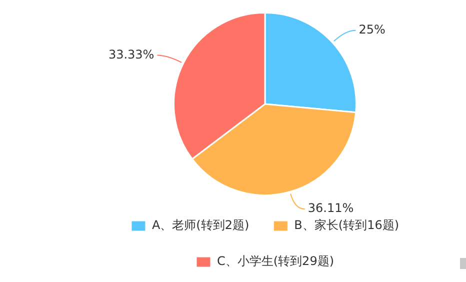 Image resolution: width=466 pixels, height=282 pixels. I want to click on legend-label: C、小学生(转到29题), so click(275, 261).